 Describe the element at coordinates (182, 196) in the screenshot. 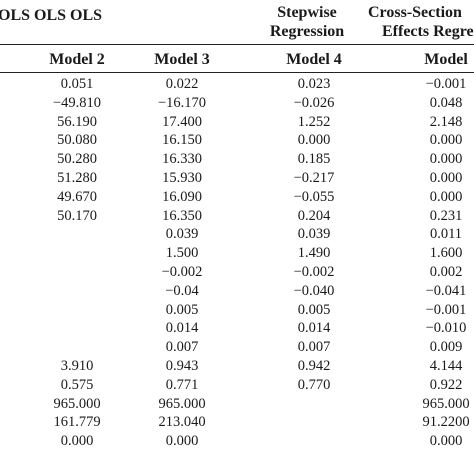

I see `table-cell: 16.090` at that location.